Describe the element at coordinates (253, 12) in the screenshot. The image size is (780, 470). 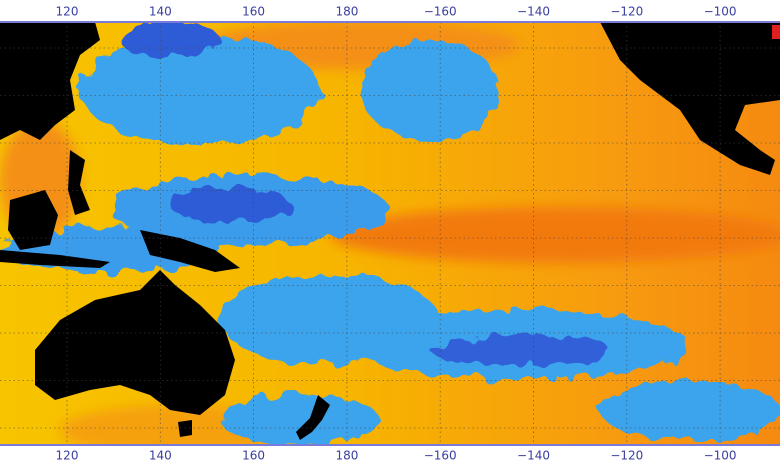
I see `top-longitude-label: 160` at that location.